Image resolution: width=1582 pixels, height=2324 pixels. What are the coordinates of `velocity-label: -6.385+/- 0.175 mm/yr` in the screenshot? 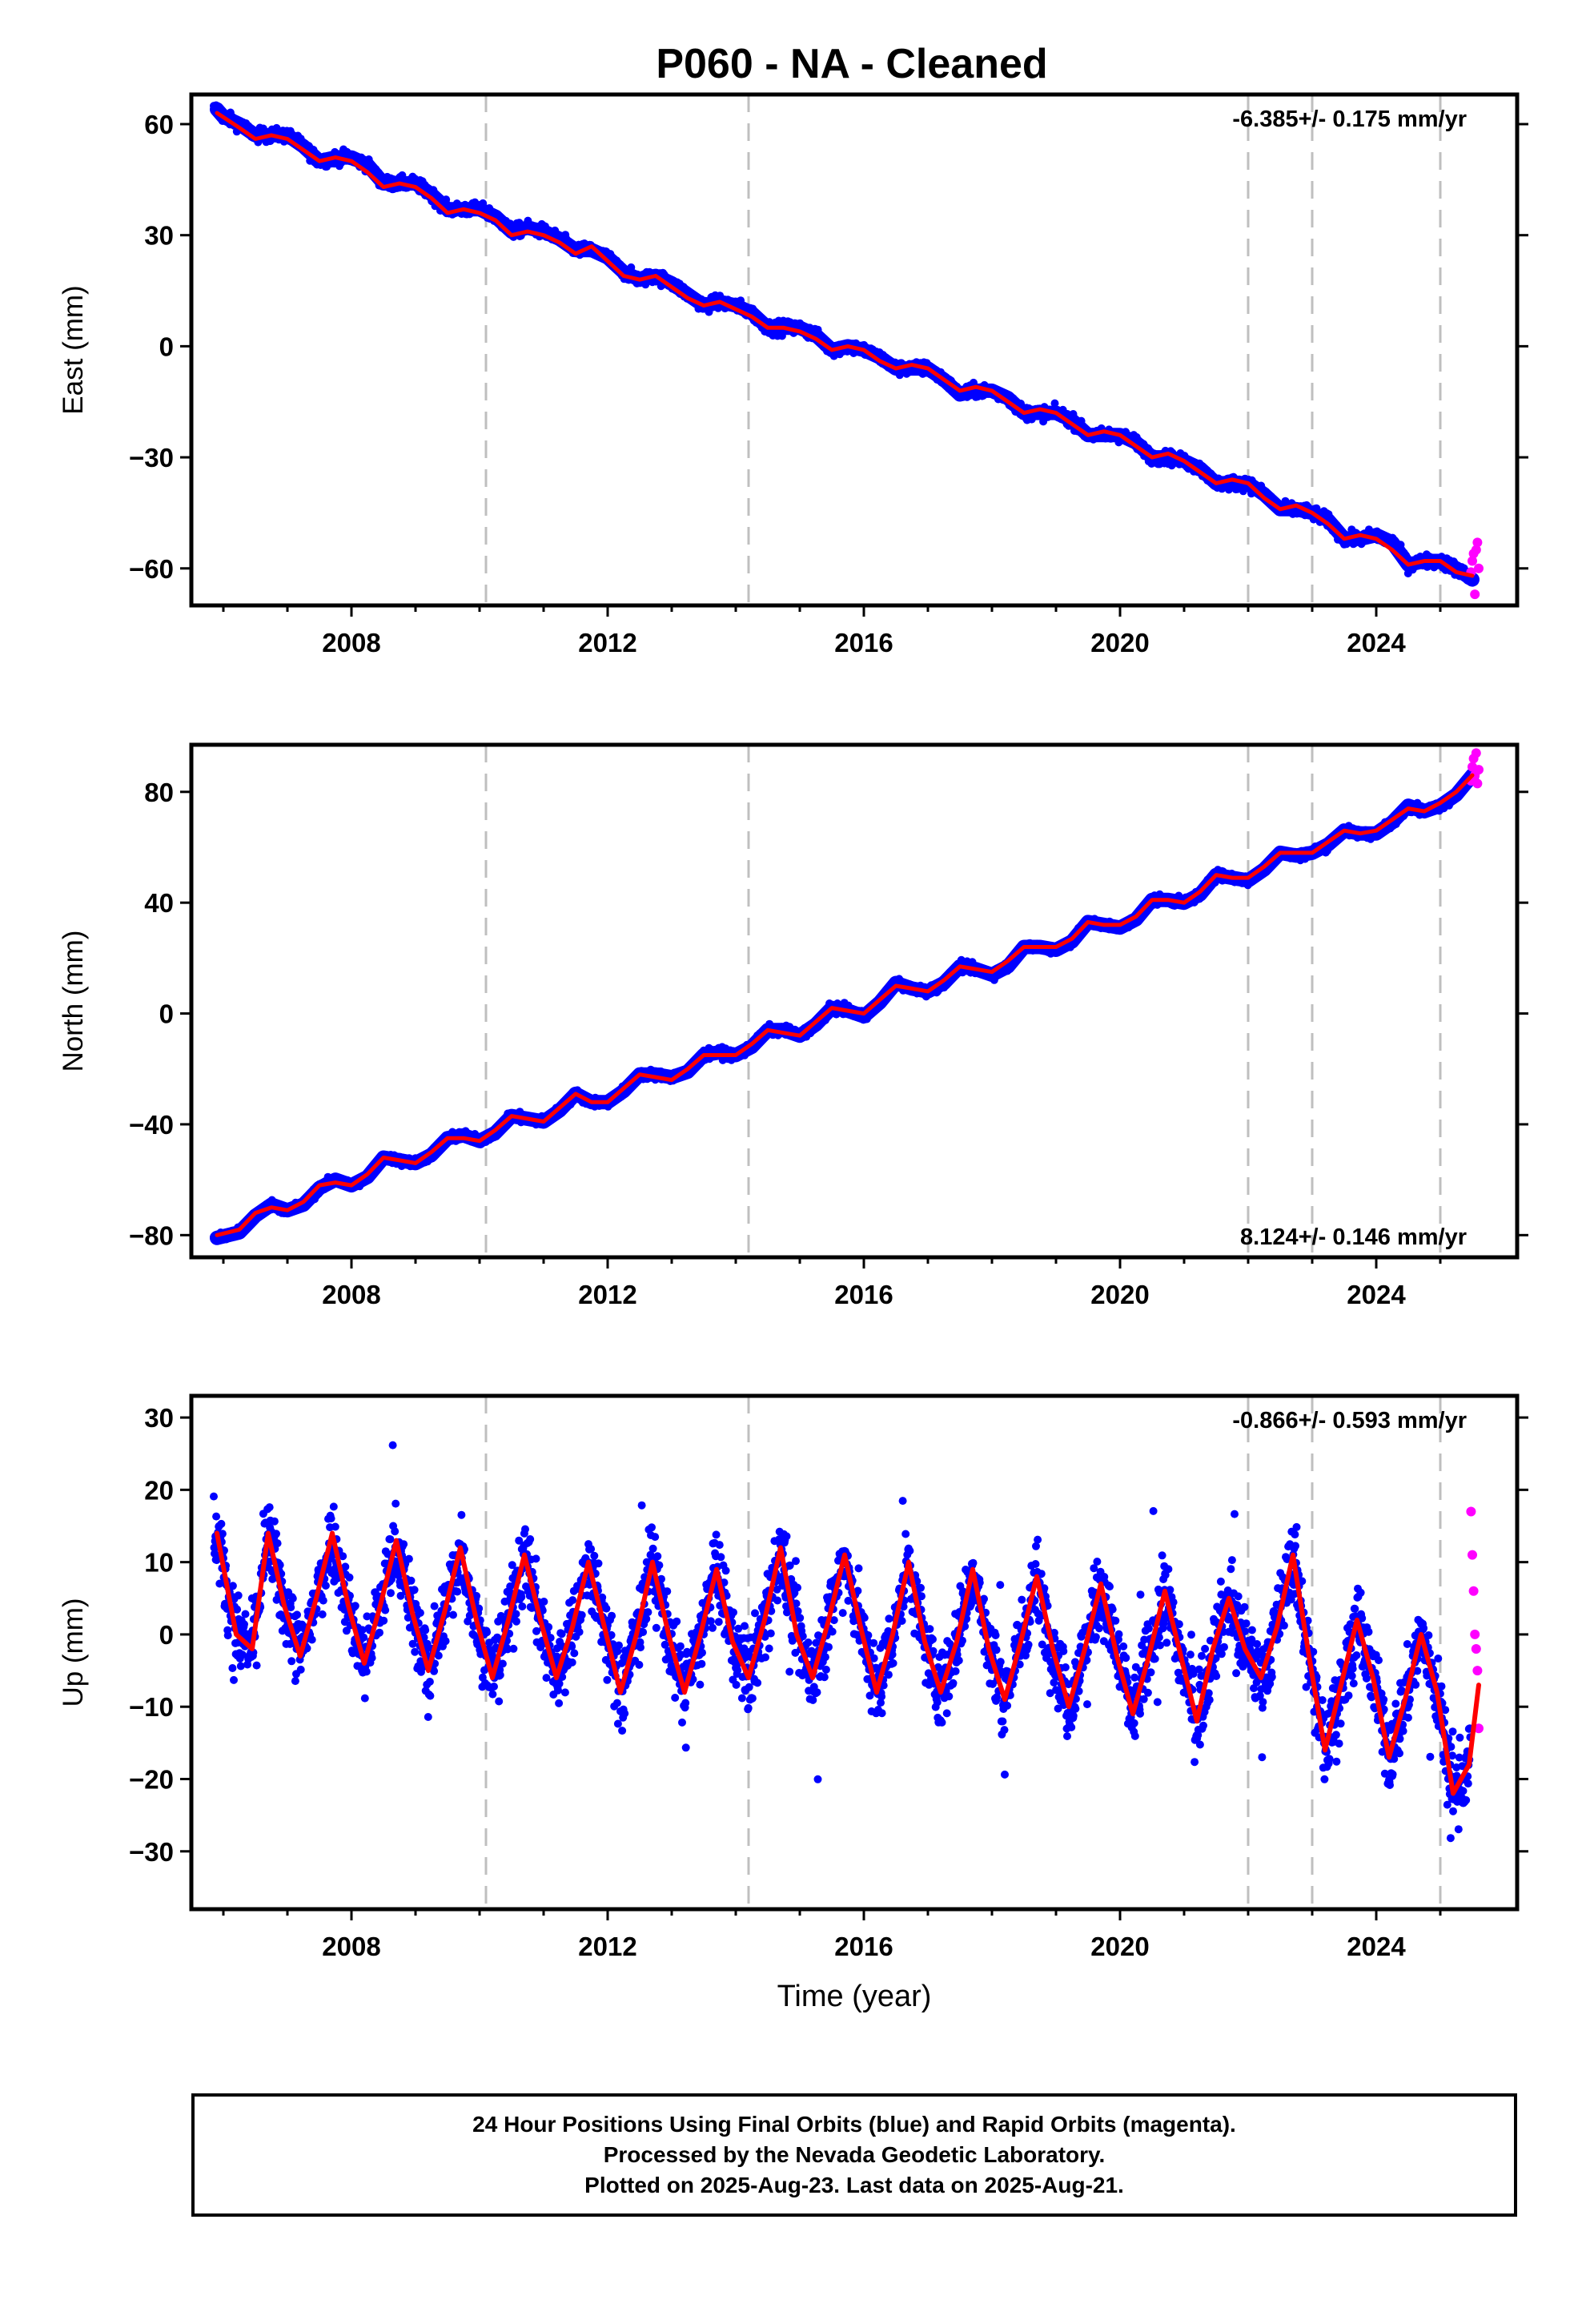 It's located at (1350, 119).